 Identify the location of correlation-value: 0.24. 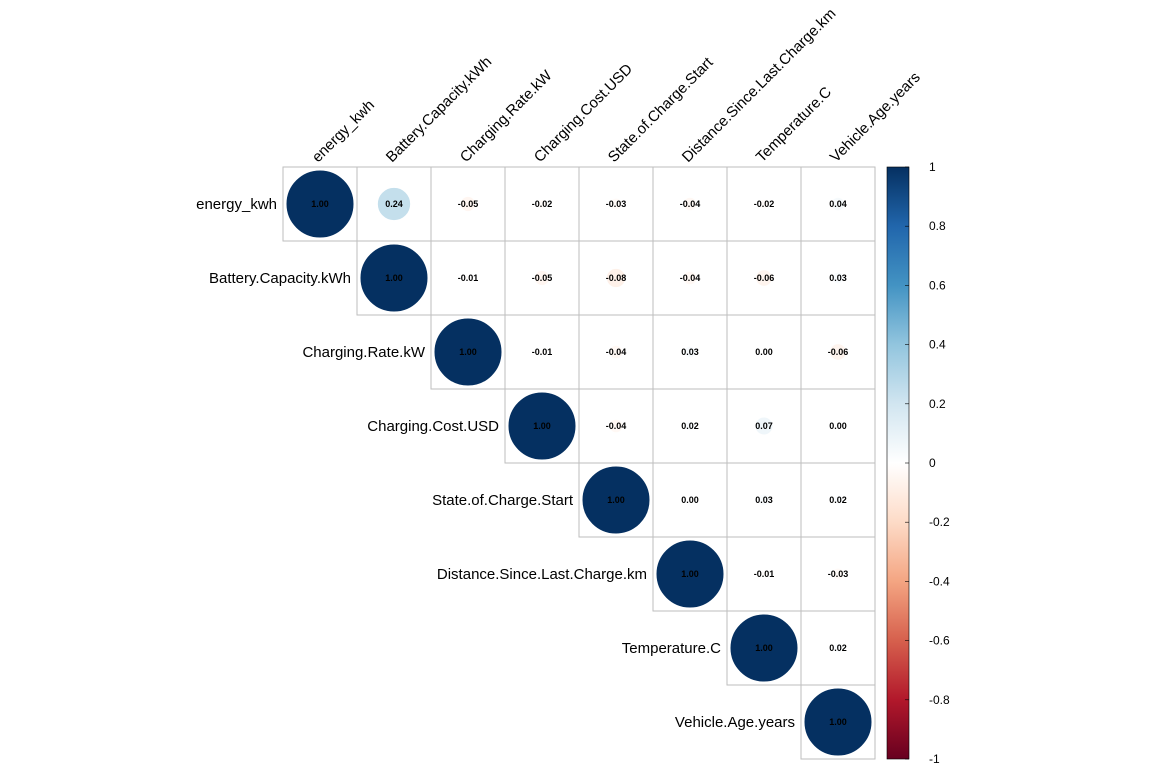
(394, 204).